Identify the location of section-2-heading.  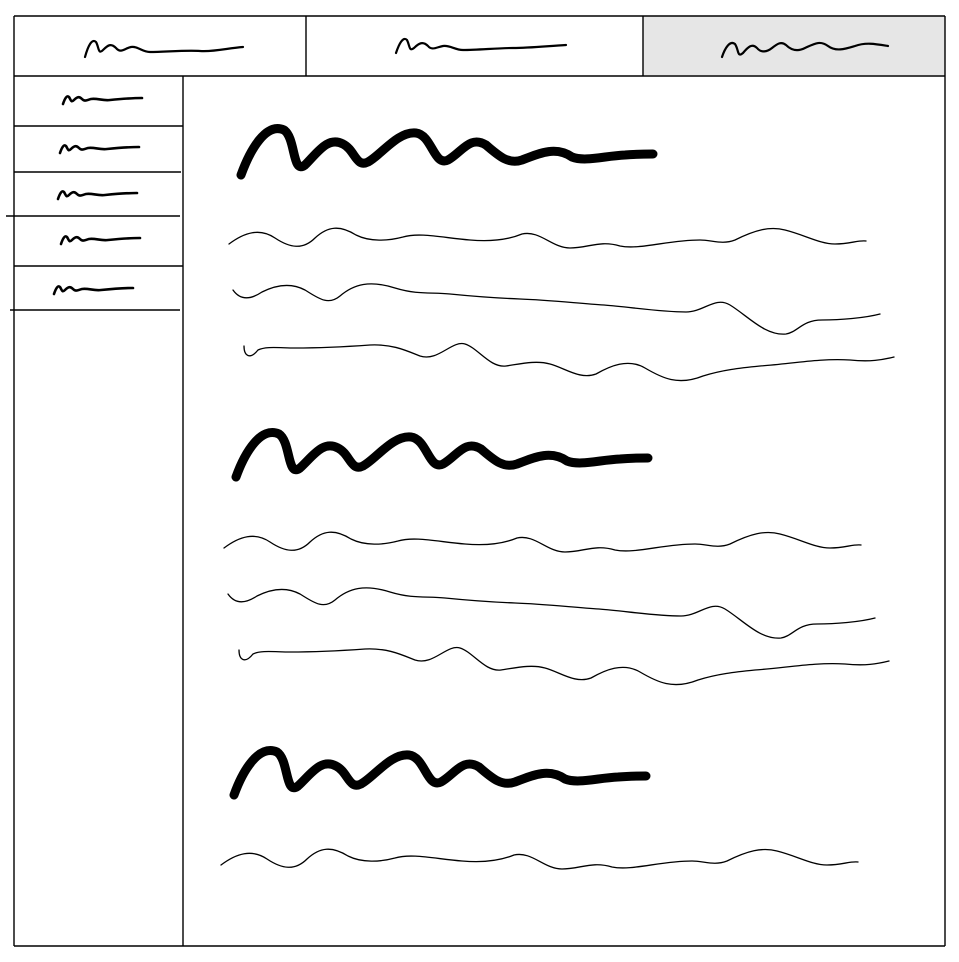
(442, 455).